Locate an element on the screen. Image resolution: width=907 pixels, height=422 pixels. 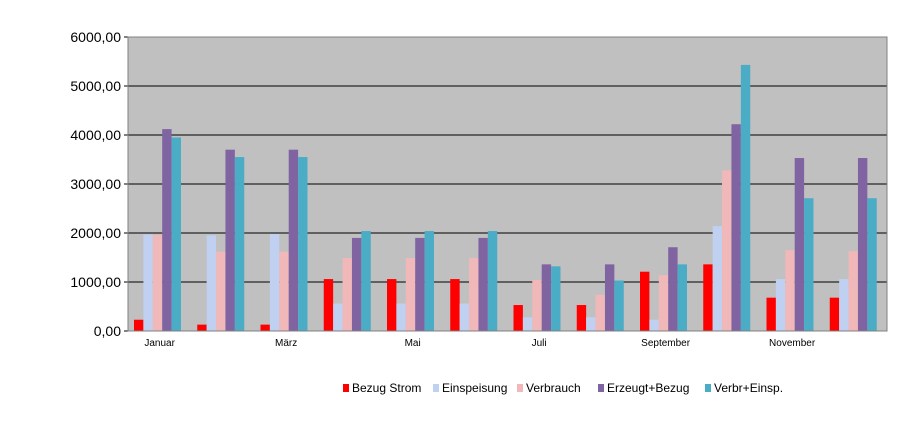
x-tick-label: Mai is located at coordinates (413, 343).